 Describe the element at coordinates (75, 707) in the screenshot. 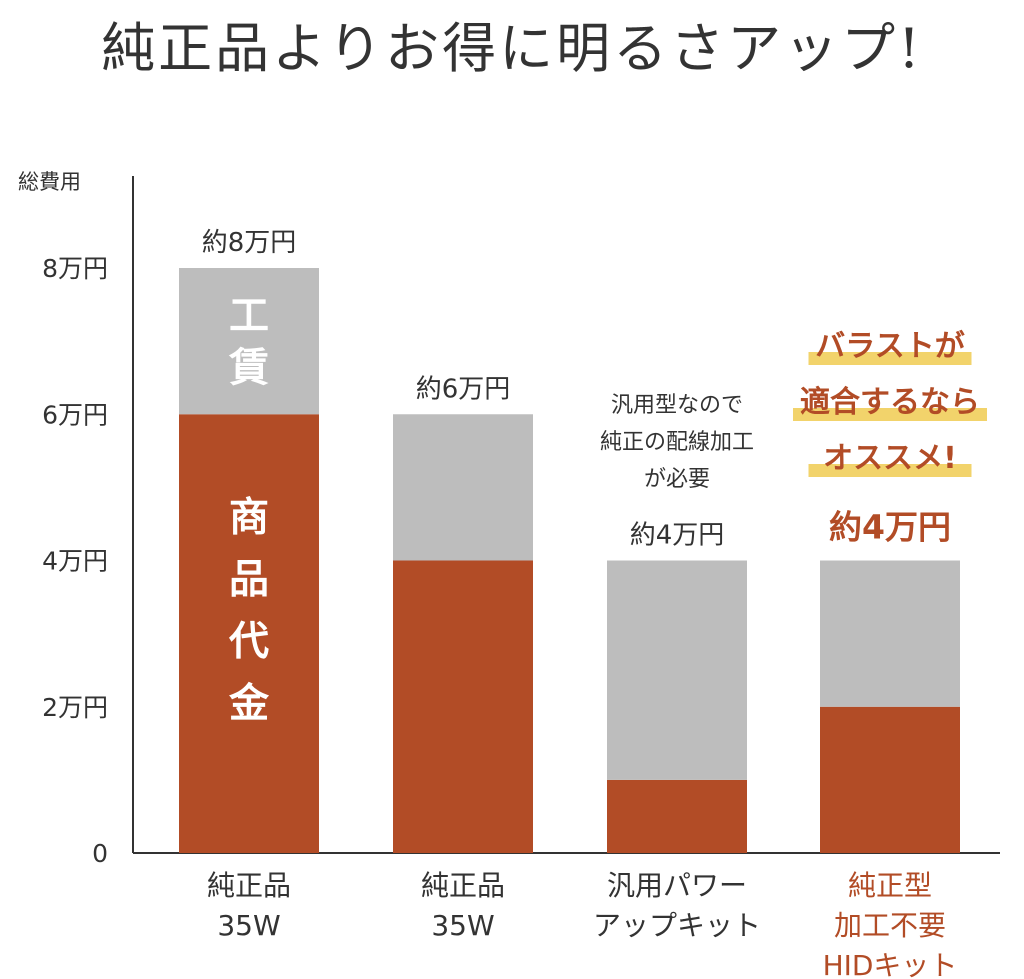

I see `y-tick-label: 2万円` at that location.